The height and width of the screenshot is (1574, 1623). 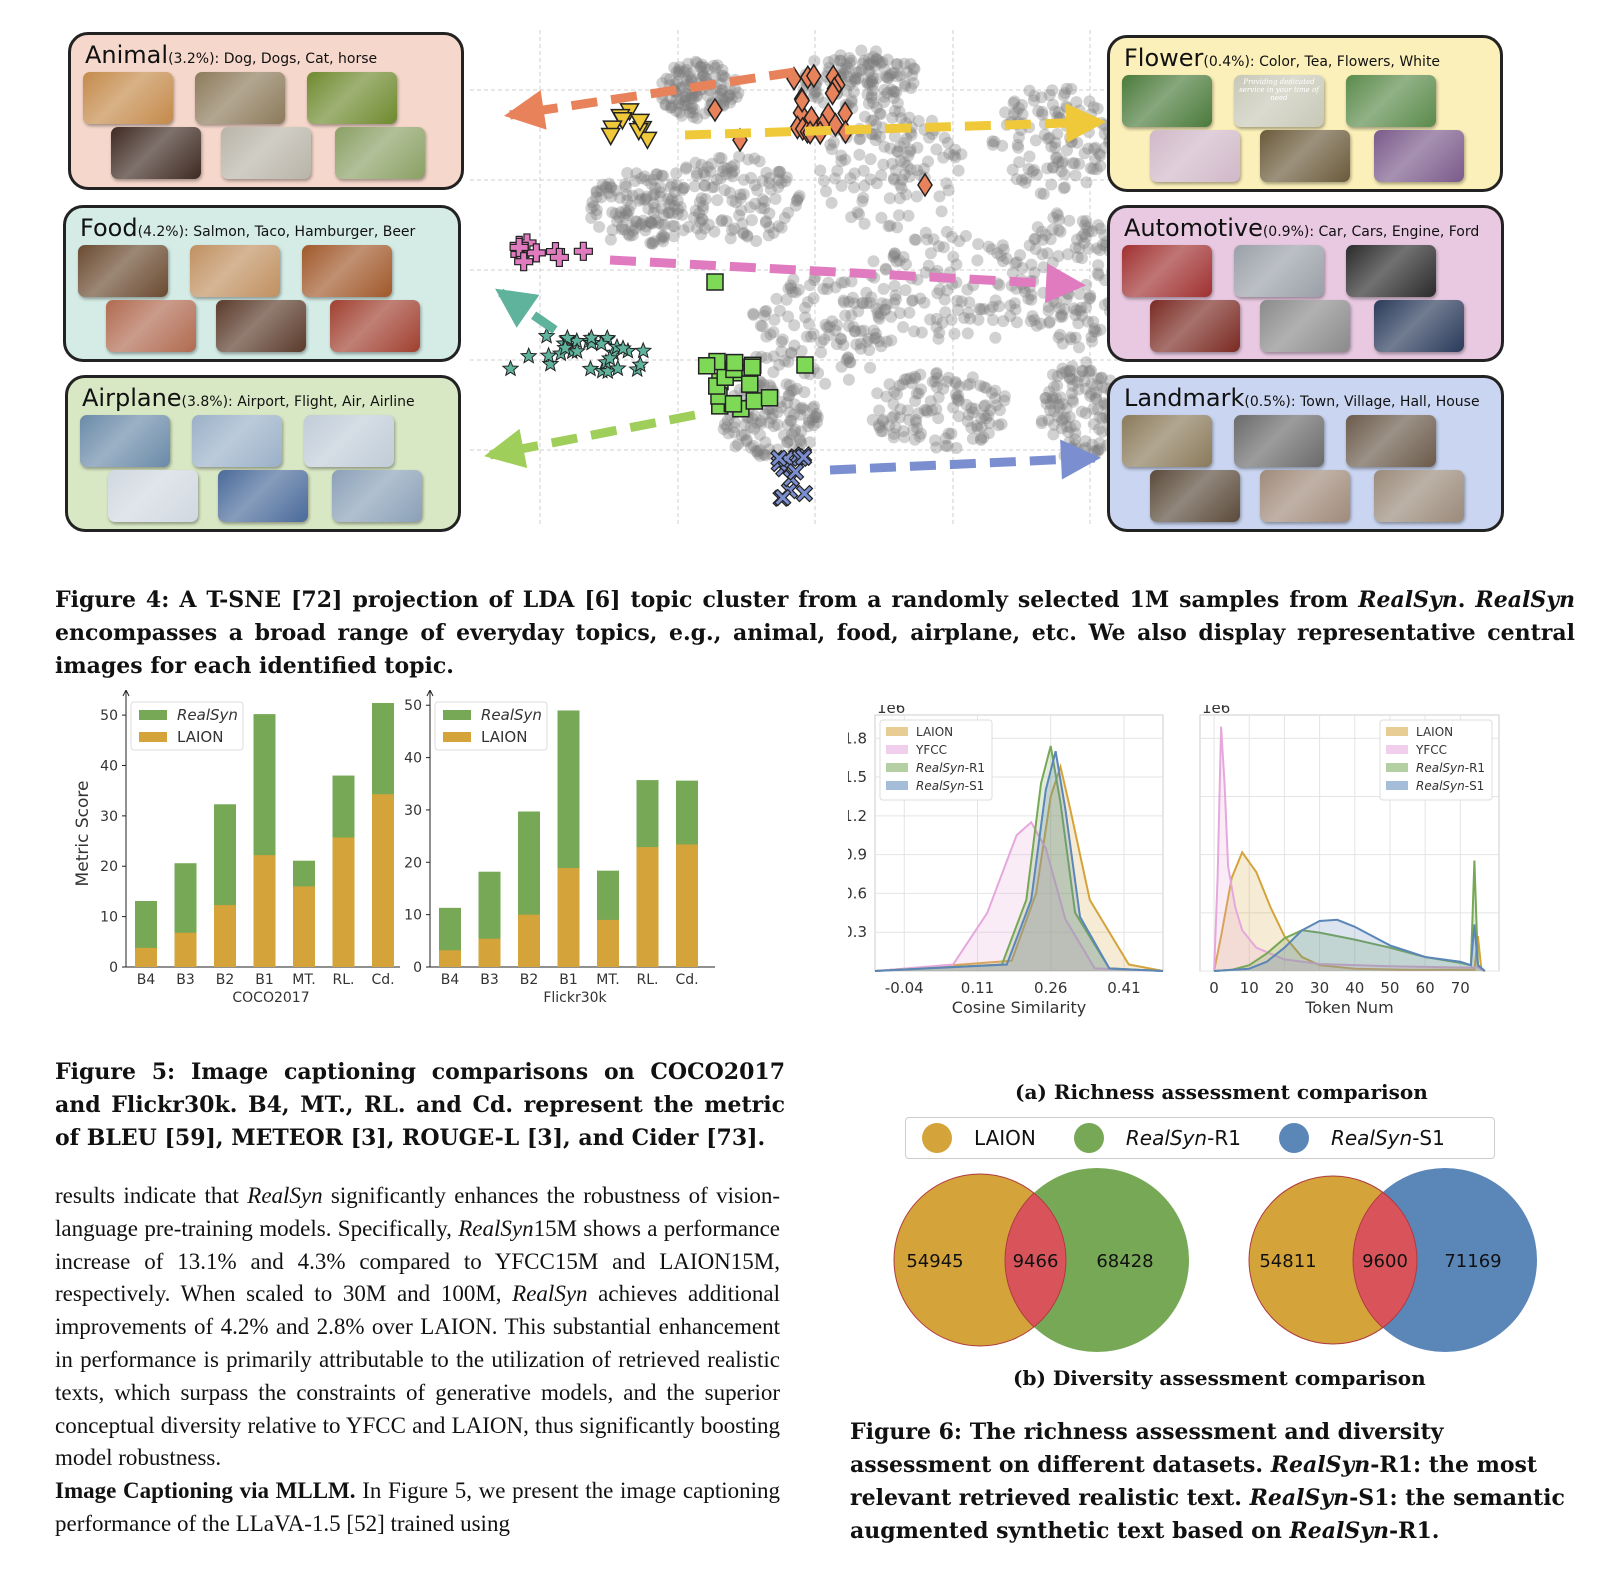 I want to click on x-tick-label: RL., so click(x=648, y=980).